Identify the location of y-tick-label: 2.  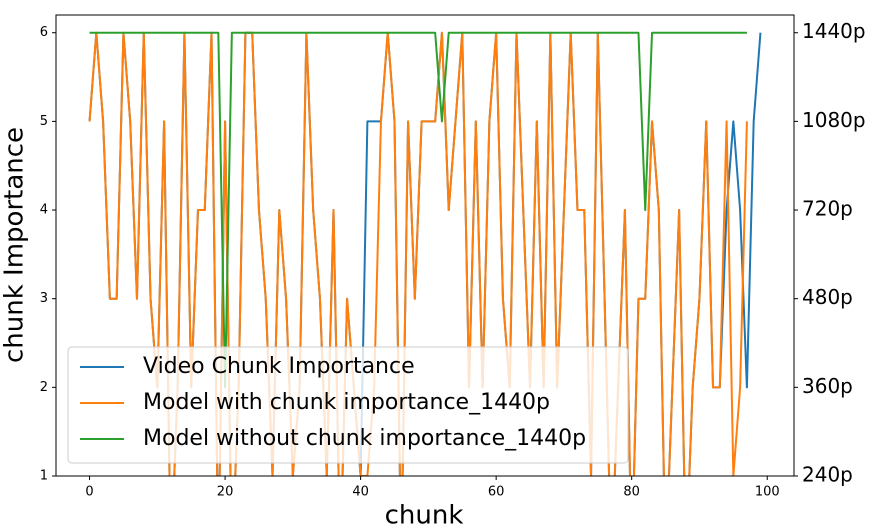
(44, 387).